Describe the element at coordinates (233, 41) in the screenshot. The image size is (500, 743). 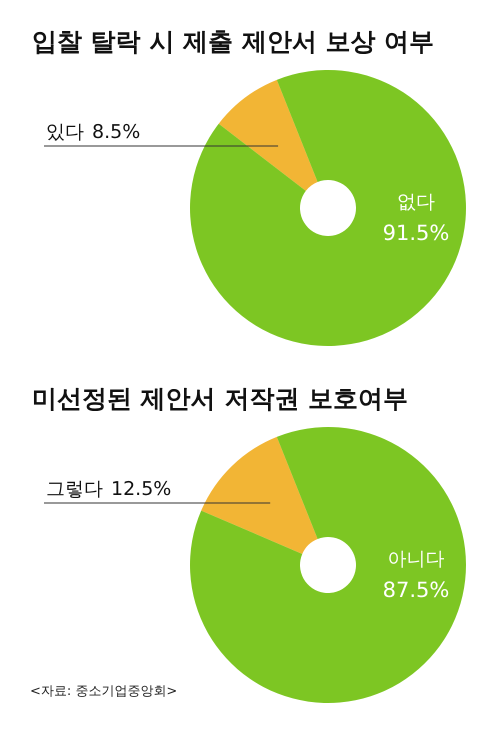
I see `chart-title: 입찰 탈락 시 제출 제안서 보상 여부` at that location.